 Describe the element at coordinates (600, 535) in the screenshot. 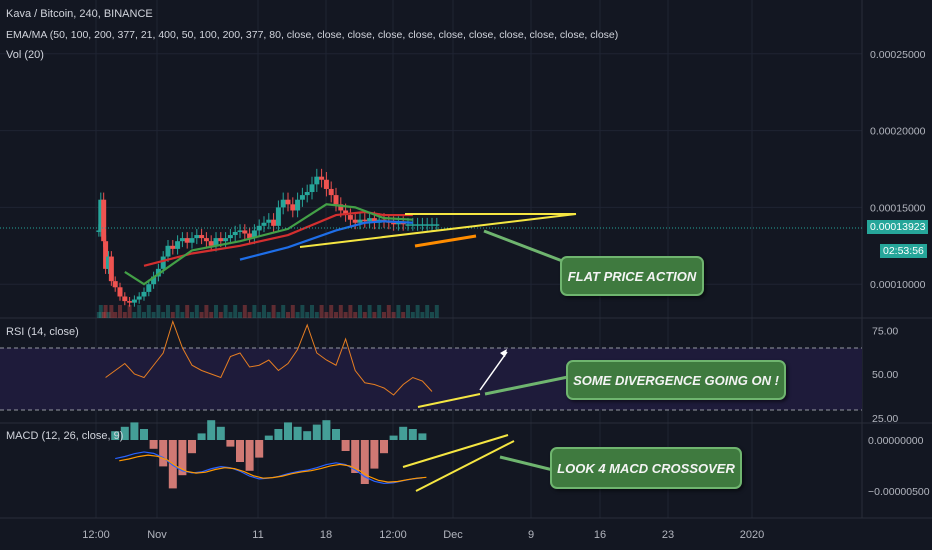

I see `time-tick-label: 16` at that location.